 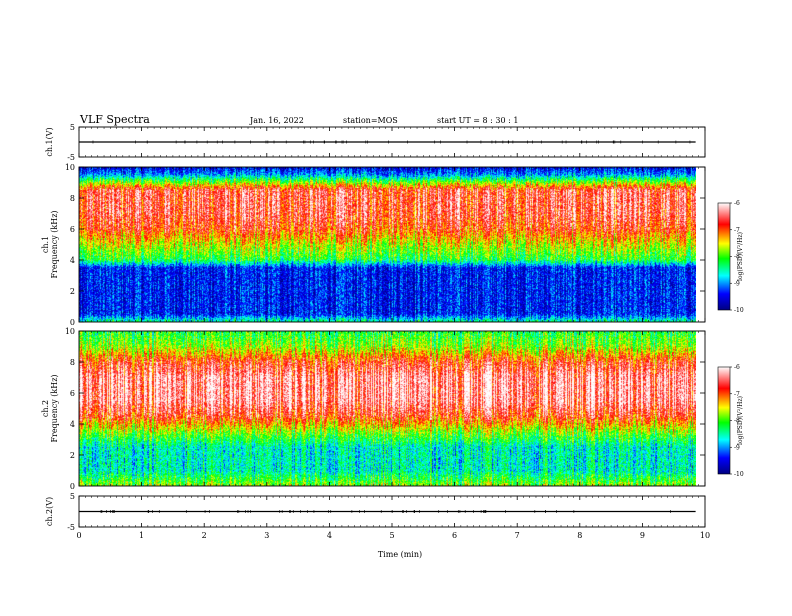 What do you see at coordinates (49, 511) in the screenshot?
I see `ch2-waveform-ylabel: ch.2(V)` at bounding box center [49, 511].